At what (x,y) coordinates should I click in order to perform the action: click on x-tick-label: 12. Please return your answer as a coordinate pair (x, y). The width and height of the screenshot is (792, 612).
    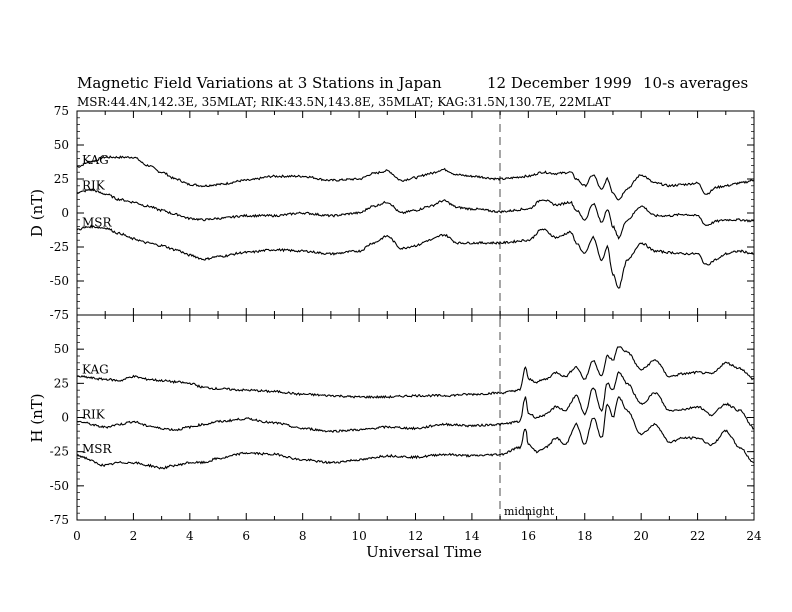
    Looking at the image, I should click on (415, 536).